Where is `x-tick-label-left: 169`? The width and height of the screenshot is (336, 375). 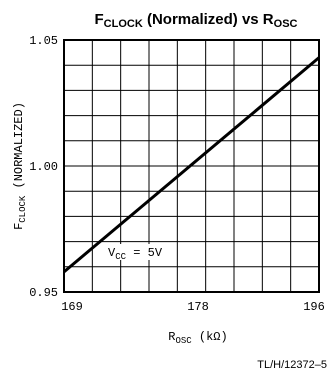
x-tick-label-left: 169 is located at coordinates (72, 307).